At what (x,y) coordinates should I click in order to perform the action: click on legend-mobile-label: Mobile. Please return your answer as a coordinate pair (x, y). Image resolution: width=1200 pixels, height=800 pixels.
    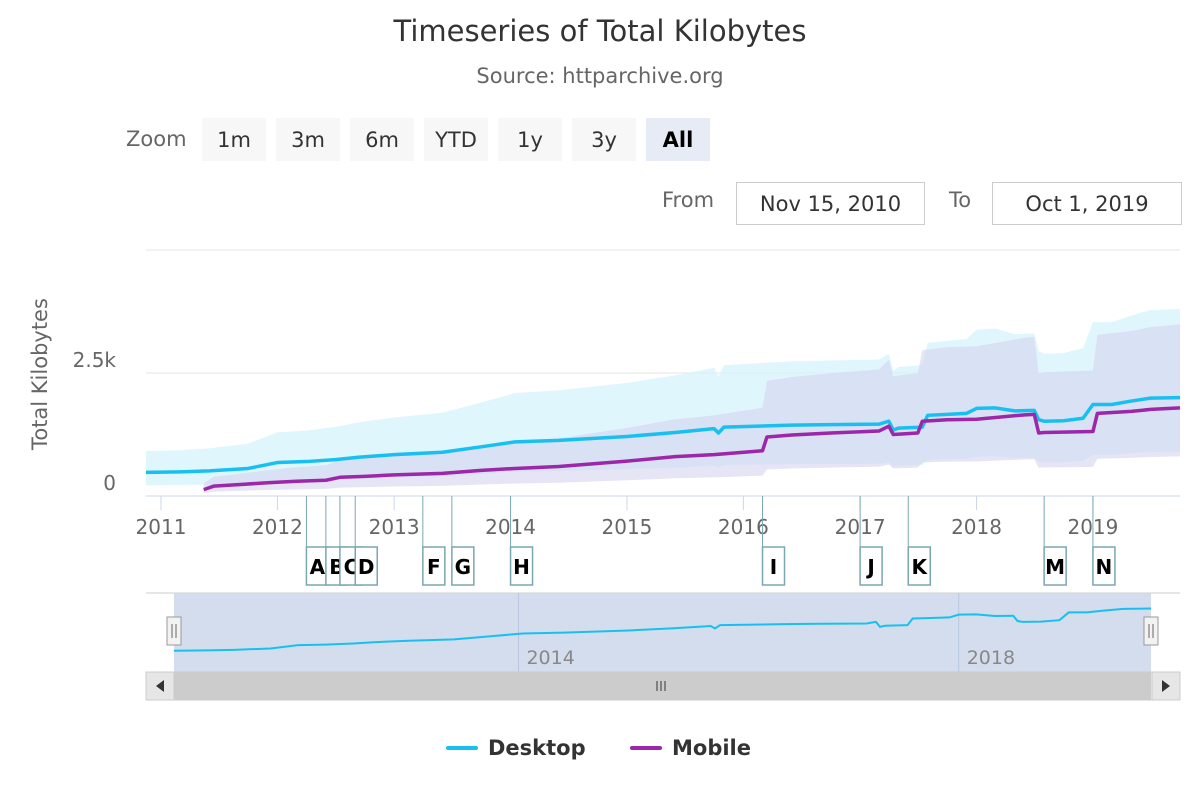
    Looking at the image, I should click on (711, 748).